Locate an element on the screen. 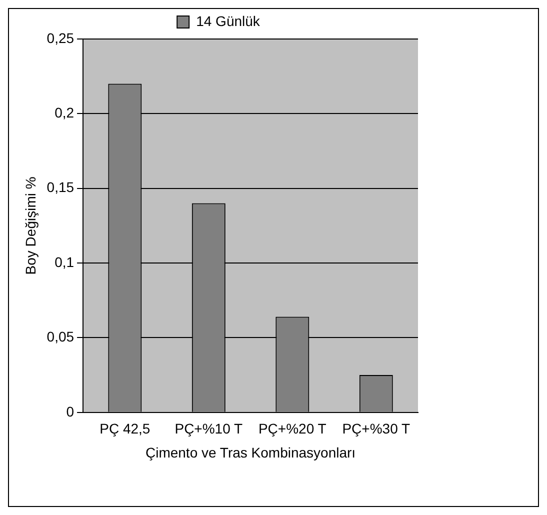  y-tick-label: 0 is located at coordinates (70, 411).